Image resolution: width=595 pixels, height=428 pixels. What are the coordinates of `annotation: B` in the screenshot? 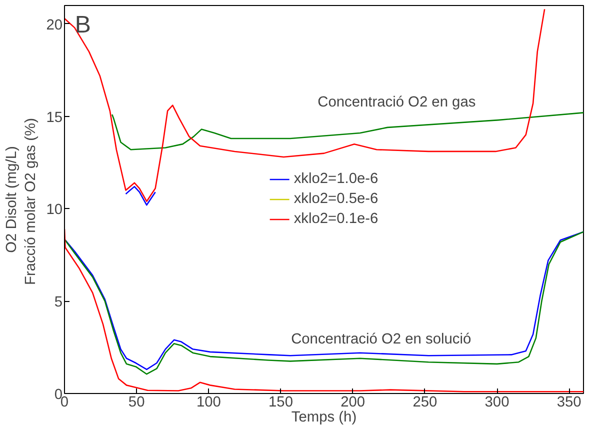 It's located at (82, 24).